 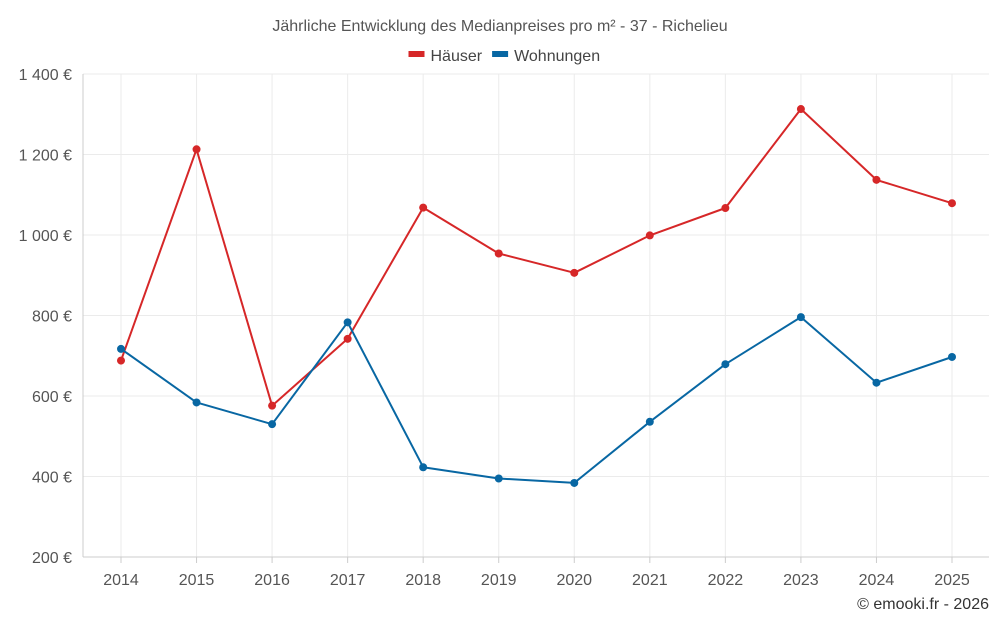 I want to click on x-tick-label: 2025, so click(x=952, y=580).